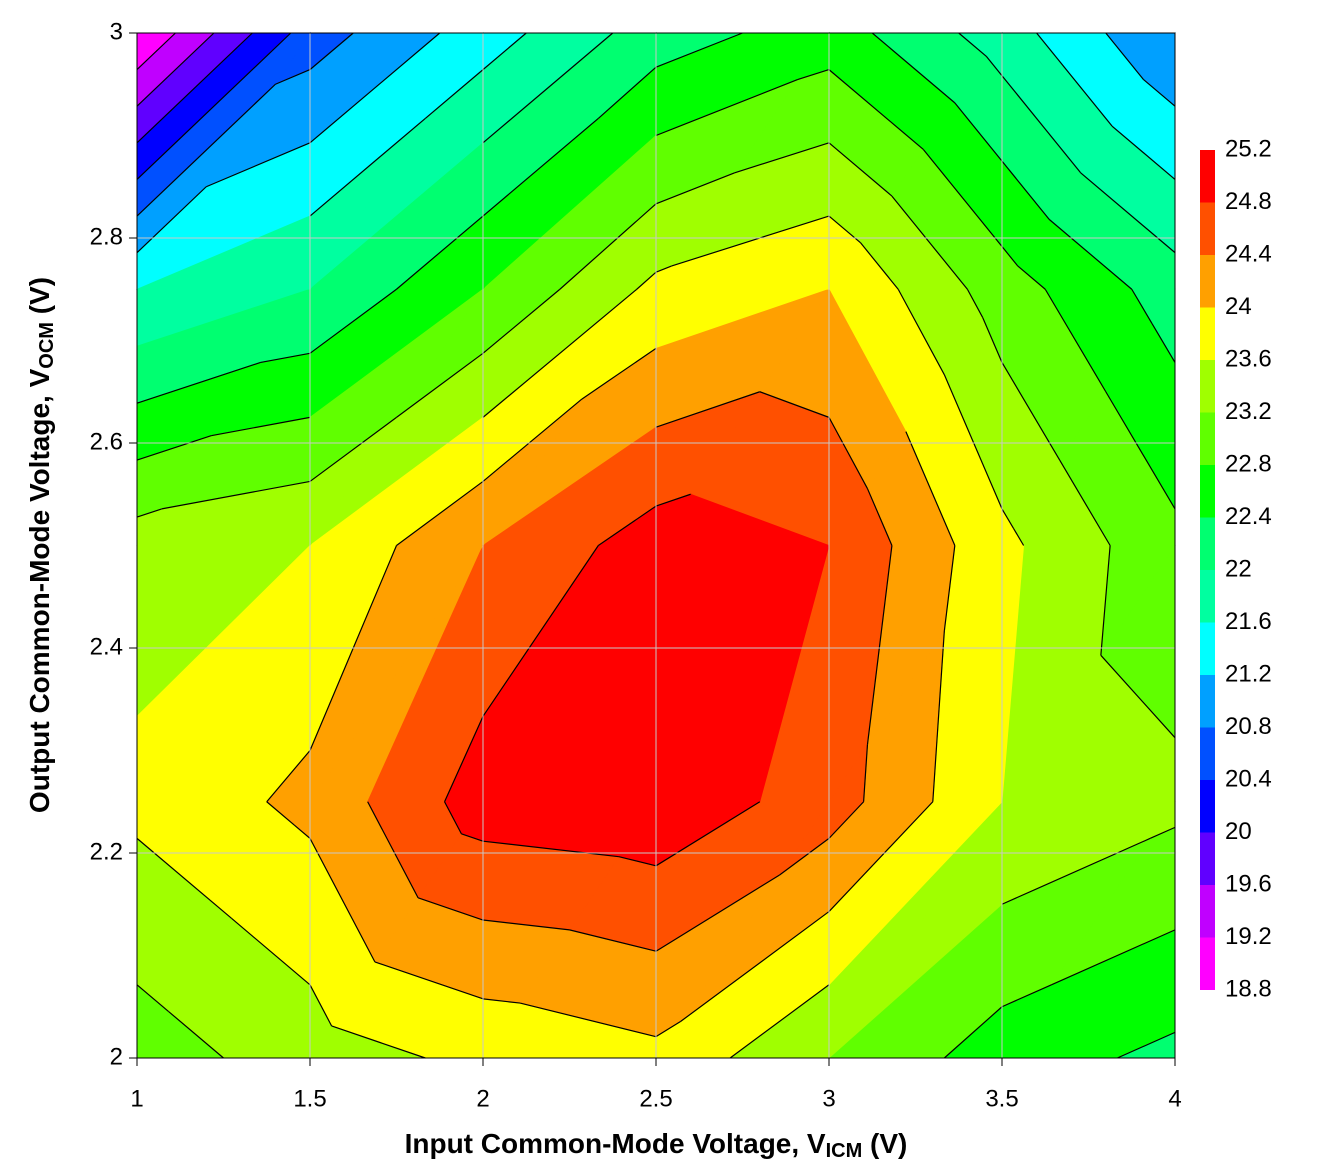 The width and height of the screenshot is (1328, 1166). I want to click on colorbar-label: 20, so click(1238, 831).